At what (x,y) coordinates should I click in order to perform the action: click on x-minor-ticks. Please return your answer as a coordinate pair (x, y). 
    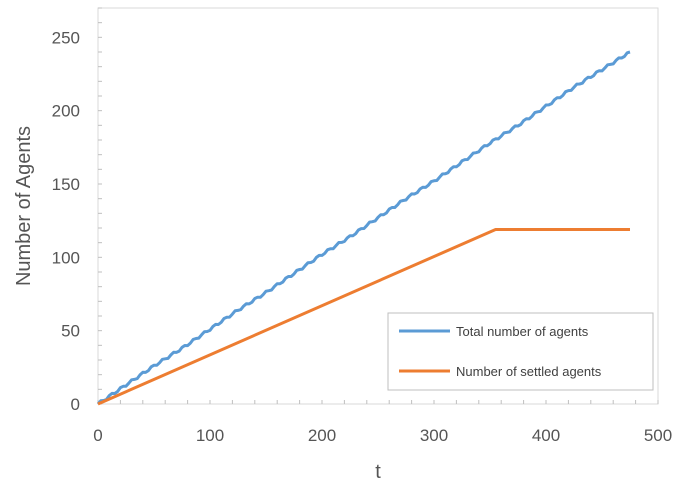
    Looking at the image, I should click on (378, 402).